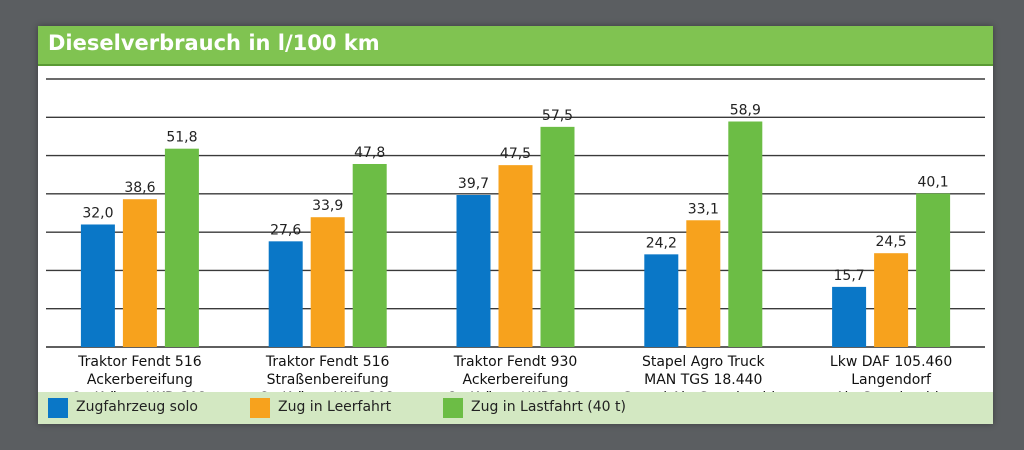 Image resolution: width=1024 pixels, height=450 pixels. I want to click on category-label: Langendorf, so click(891, 380).